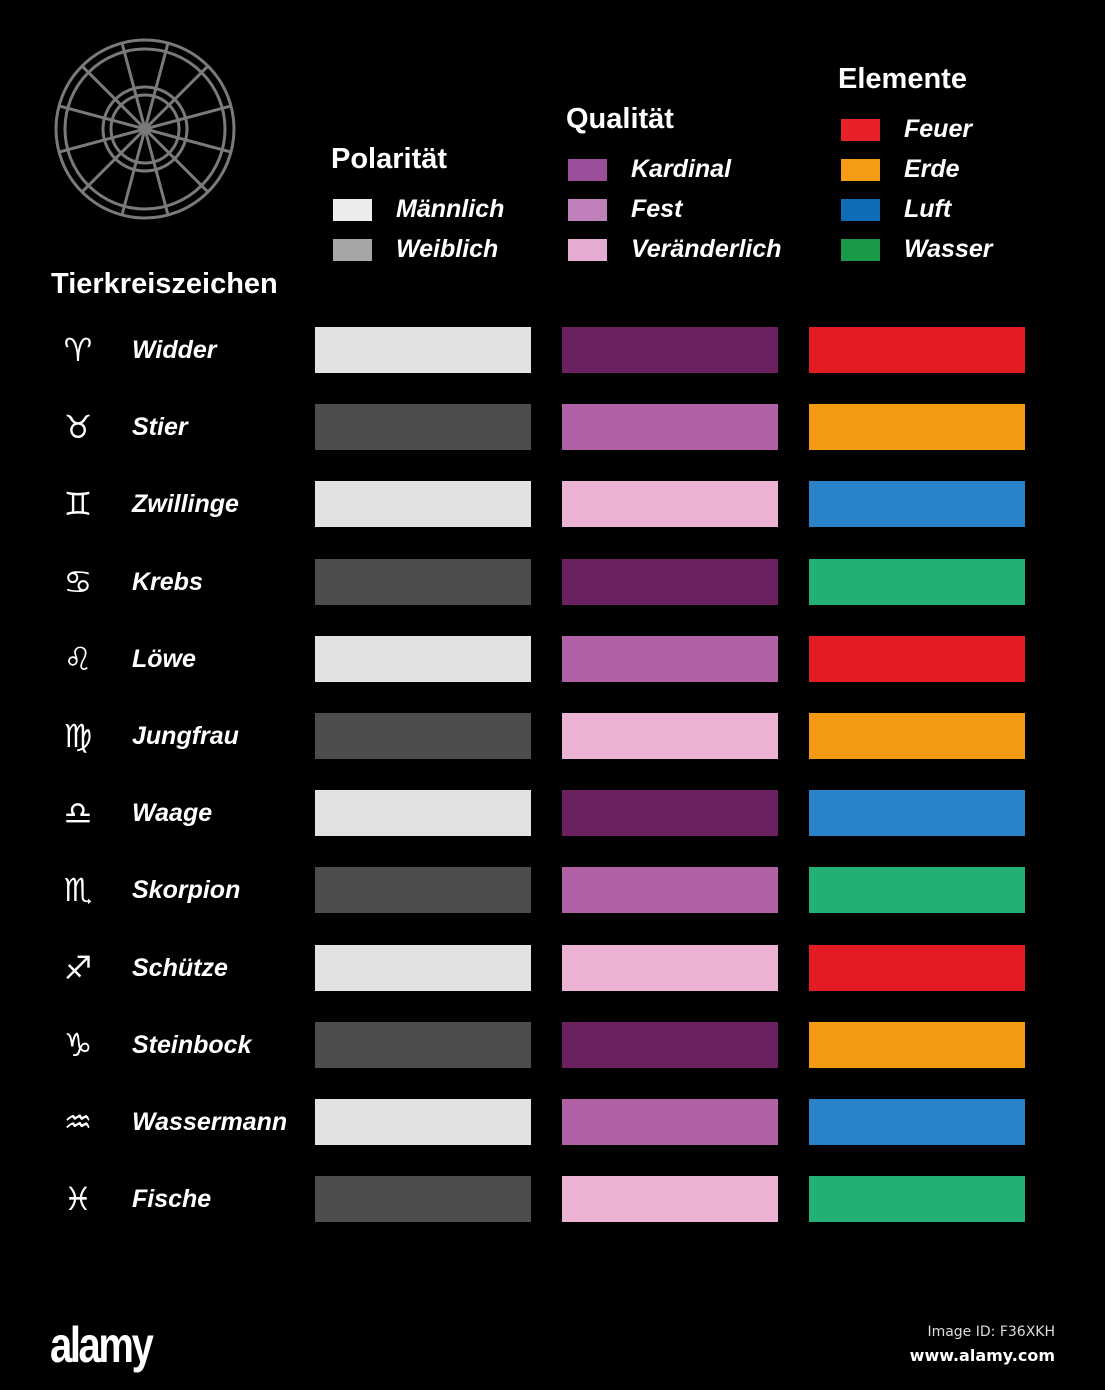  I want to click on zodiac-wheel-icon, so click(145, 129).